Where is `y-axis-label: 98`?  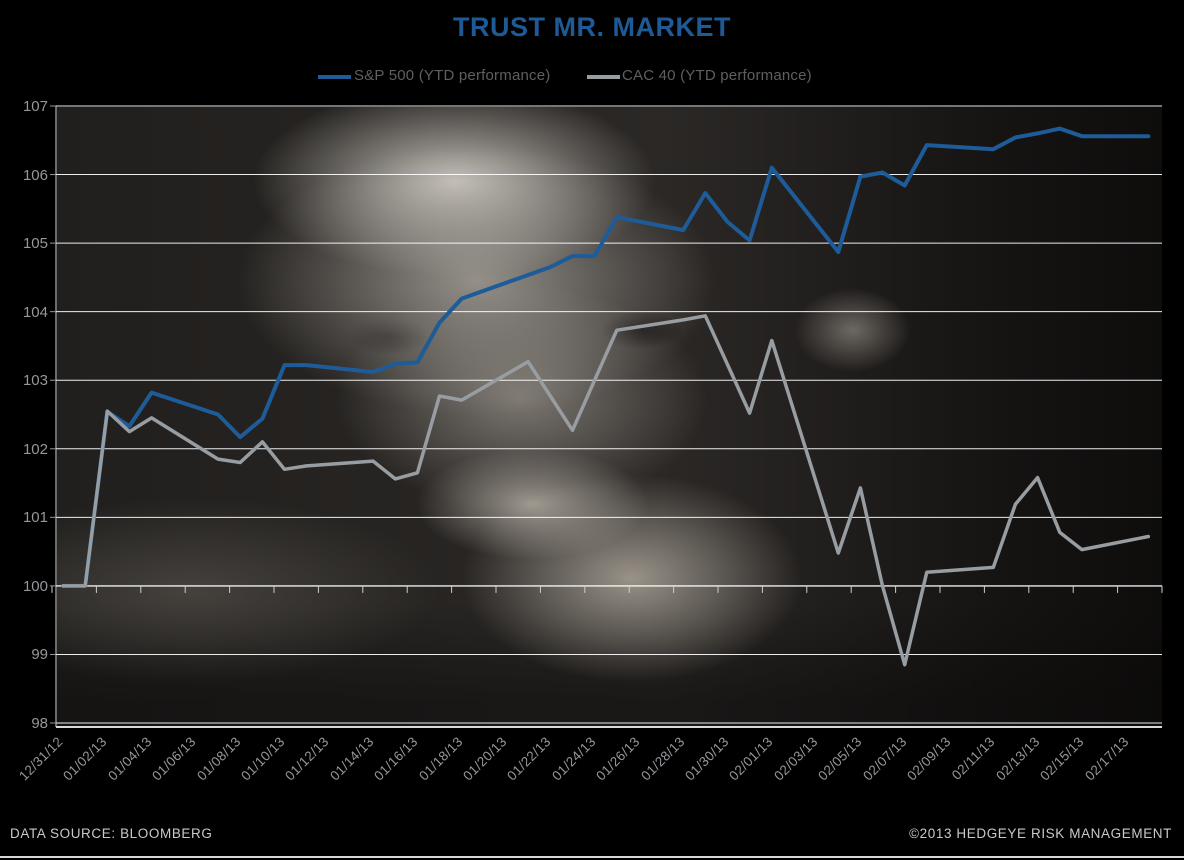 y-axis-label: 98 is located at coordinates (39, 723).